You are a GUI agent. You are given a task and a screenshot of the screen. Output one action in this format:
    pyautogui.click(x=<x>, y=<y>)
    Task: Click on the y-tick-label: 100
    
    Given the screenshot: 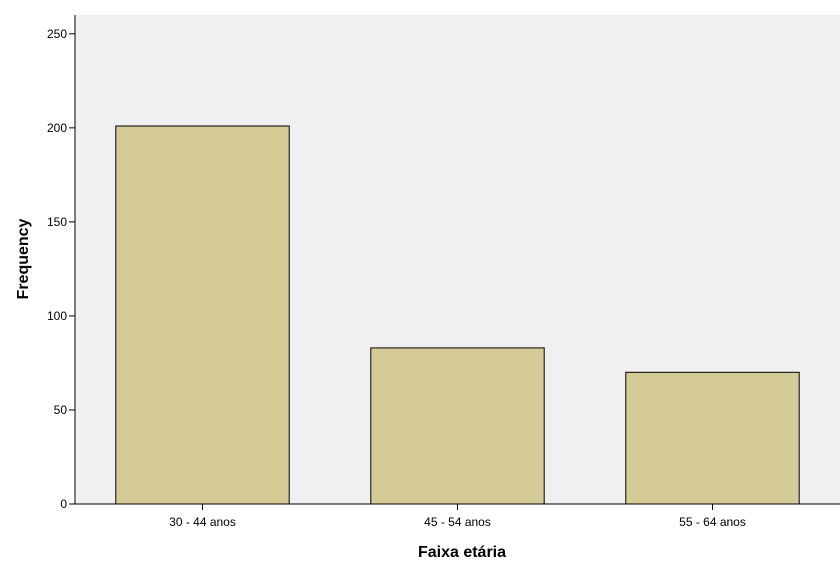 What is the action you would take?
    pyautogui.click(x=57, y=316)
    